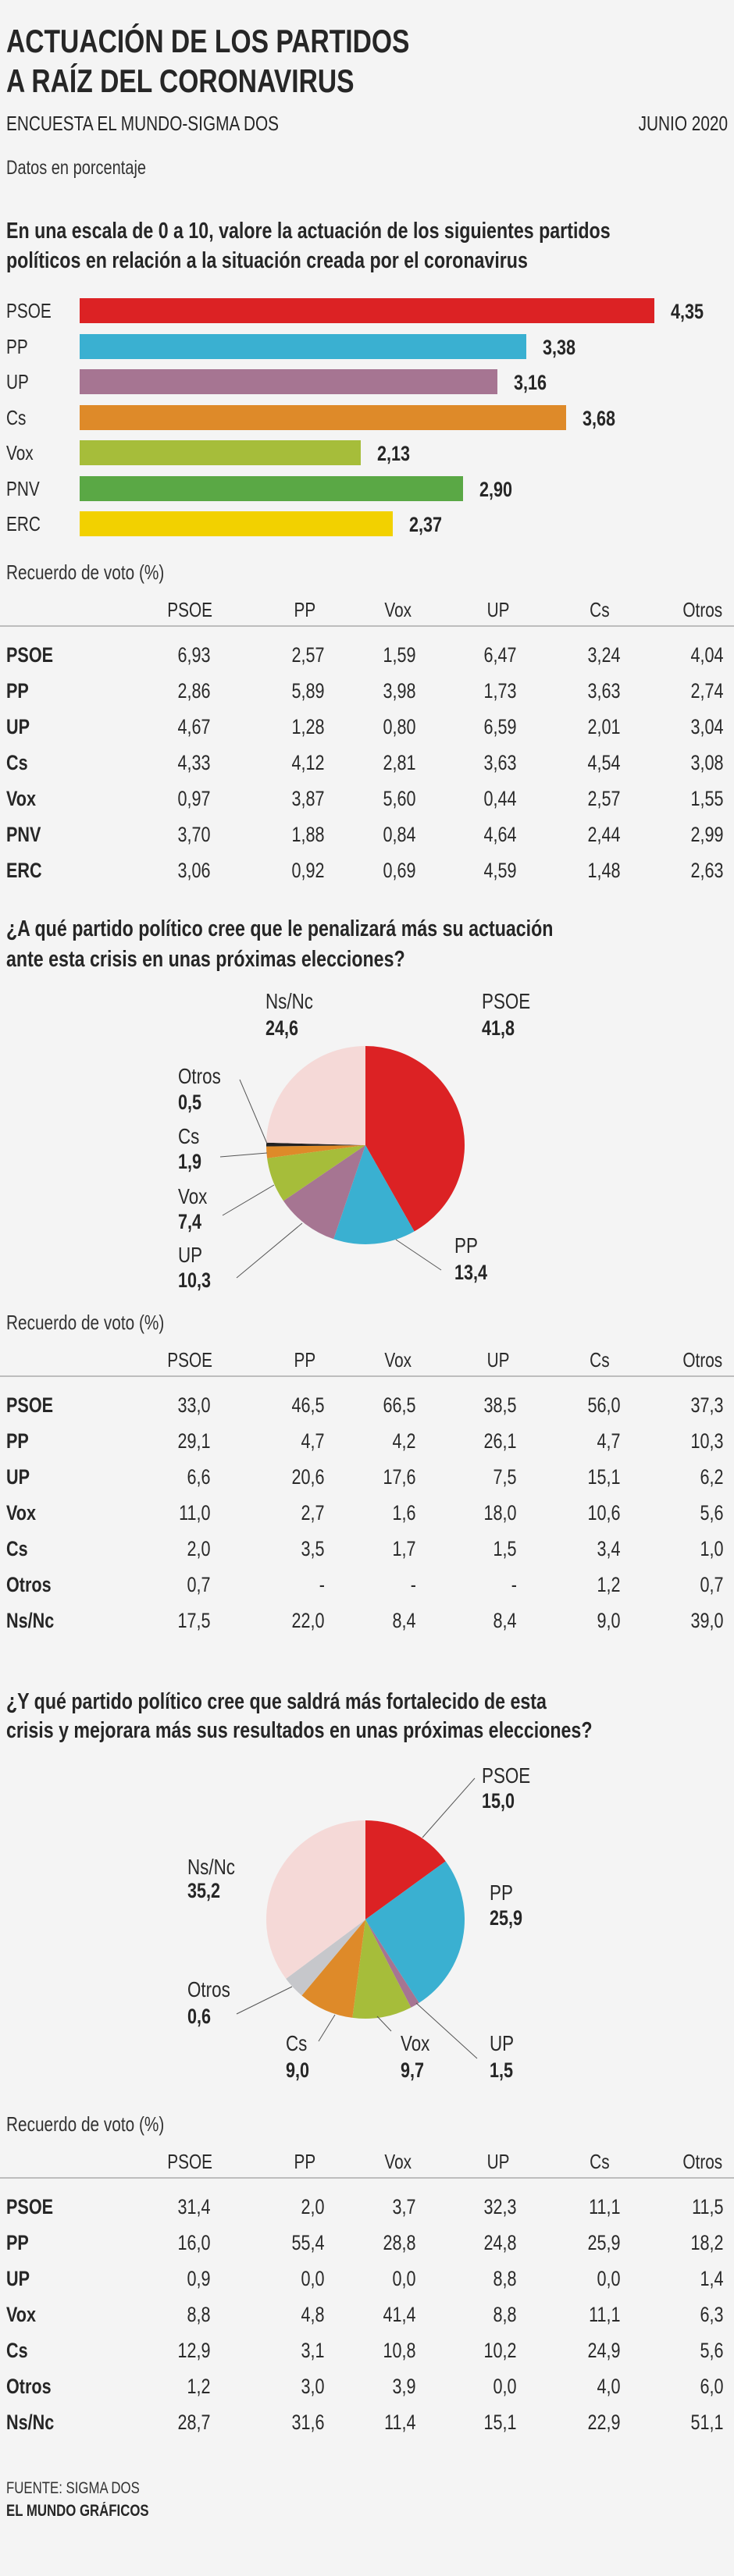 The height and width of the screenshot is (2576, 734). I want to click on table-cell: -, so click(470, 1585).